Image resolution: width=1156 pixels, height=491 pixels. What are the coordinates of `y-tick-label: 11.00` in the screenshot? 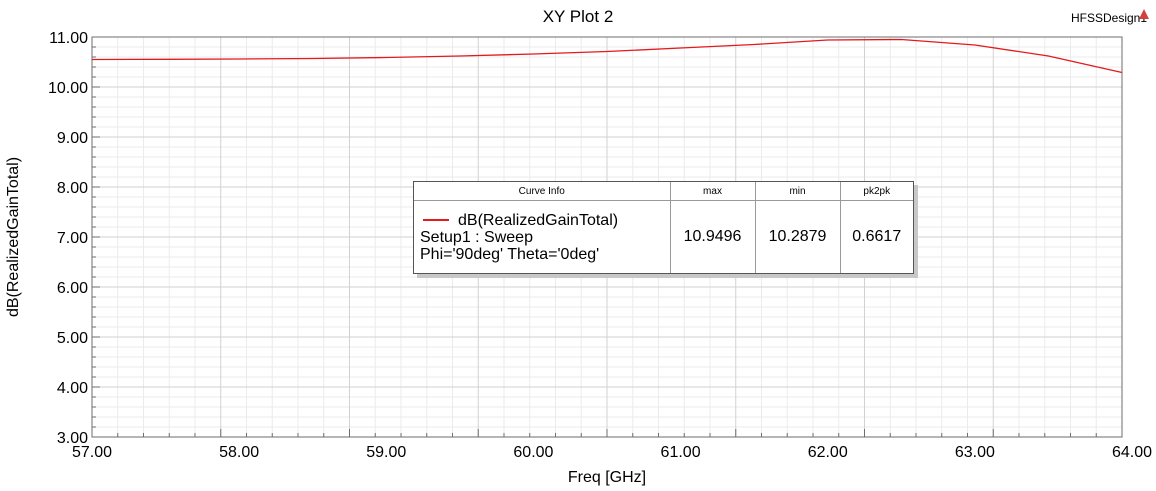 It's located at (68, 38).